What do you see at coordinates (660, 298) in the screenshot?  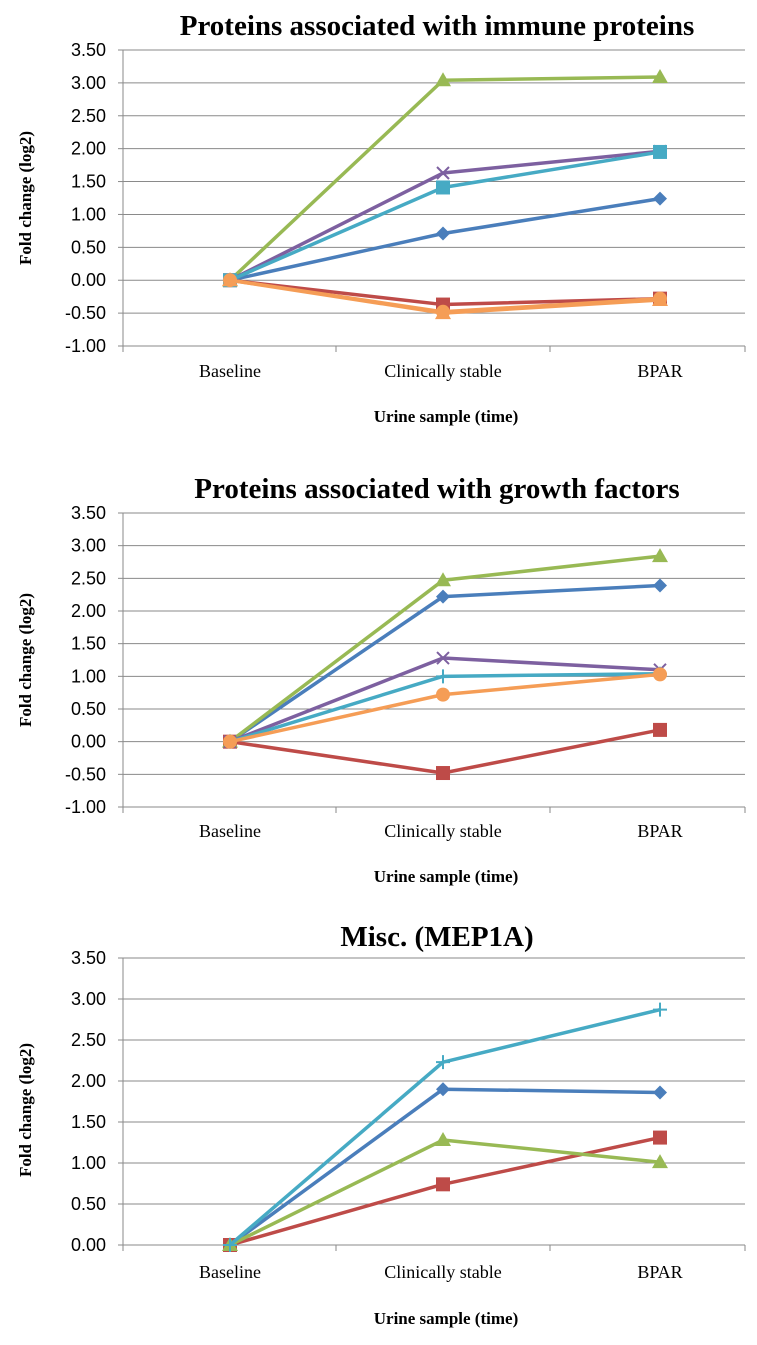 I see `series-6-point-2-marker` at bounding box center [660, 298].